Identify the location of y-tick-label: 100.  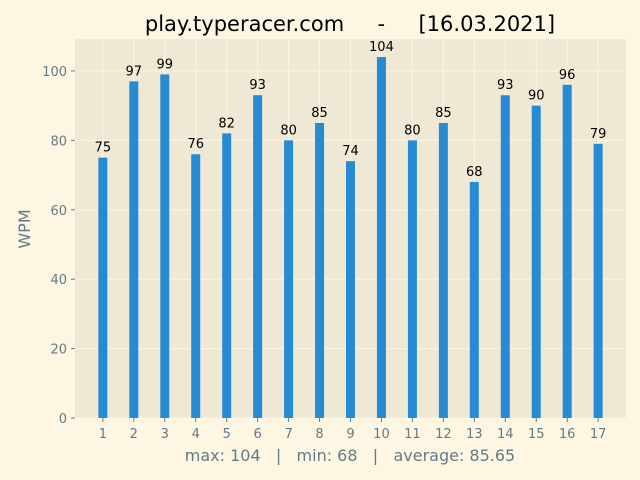
(54, 72).